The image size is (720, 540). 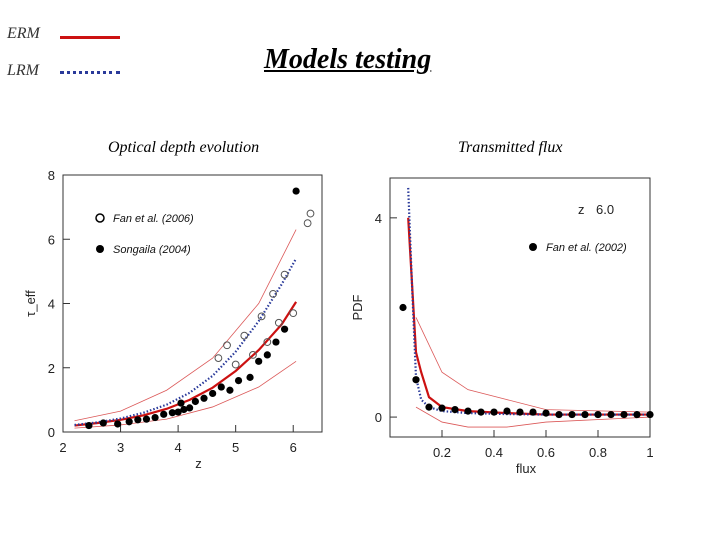 I want to click on left-xlabel: z, so click(x=198, y=463).